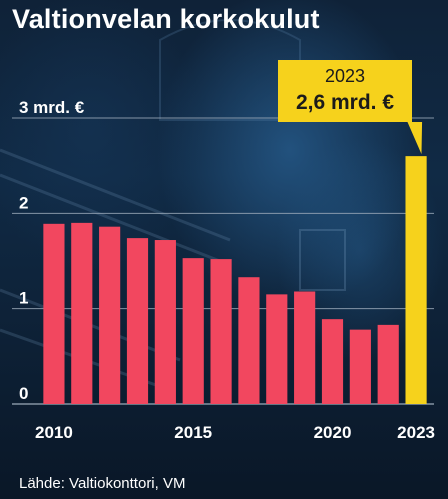  Describe the element at coordinates (23, 202) in the screenshot. I see `y-tick-label: 2` at that location.